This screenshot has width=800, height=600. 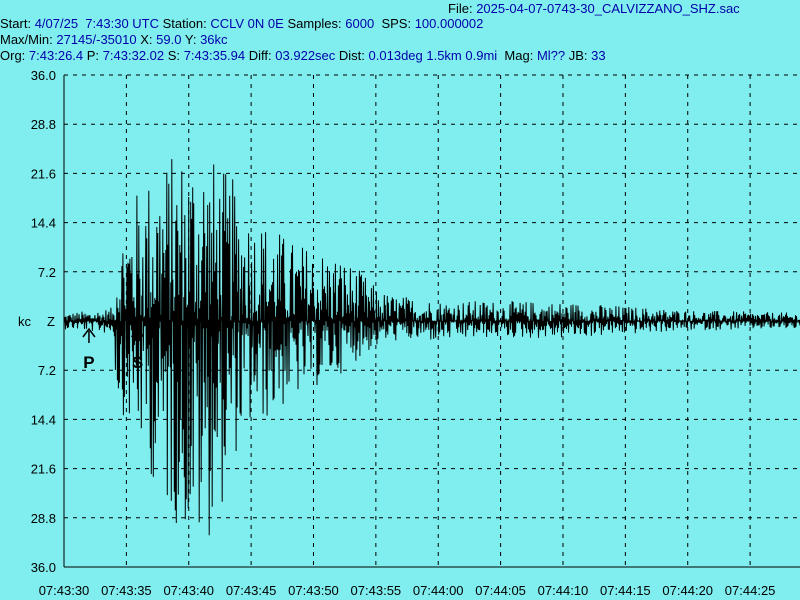 What do you see at coordinates (625, 590) in the screenshot?
I see `x-tick-label: 07:44:15` at bounding box center [625, 590].